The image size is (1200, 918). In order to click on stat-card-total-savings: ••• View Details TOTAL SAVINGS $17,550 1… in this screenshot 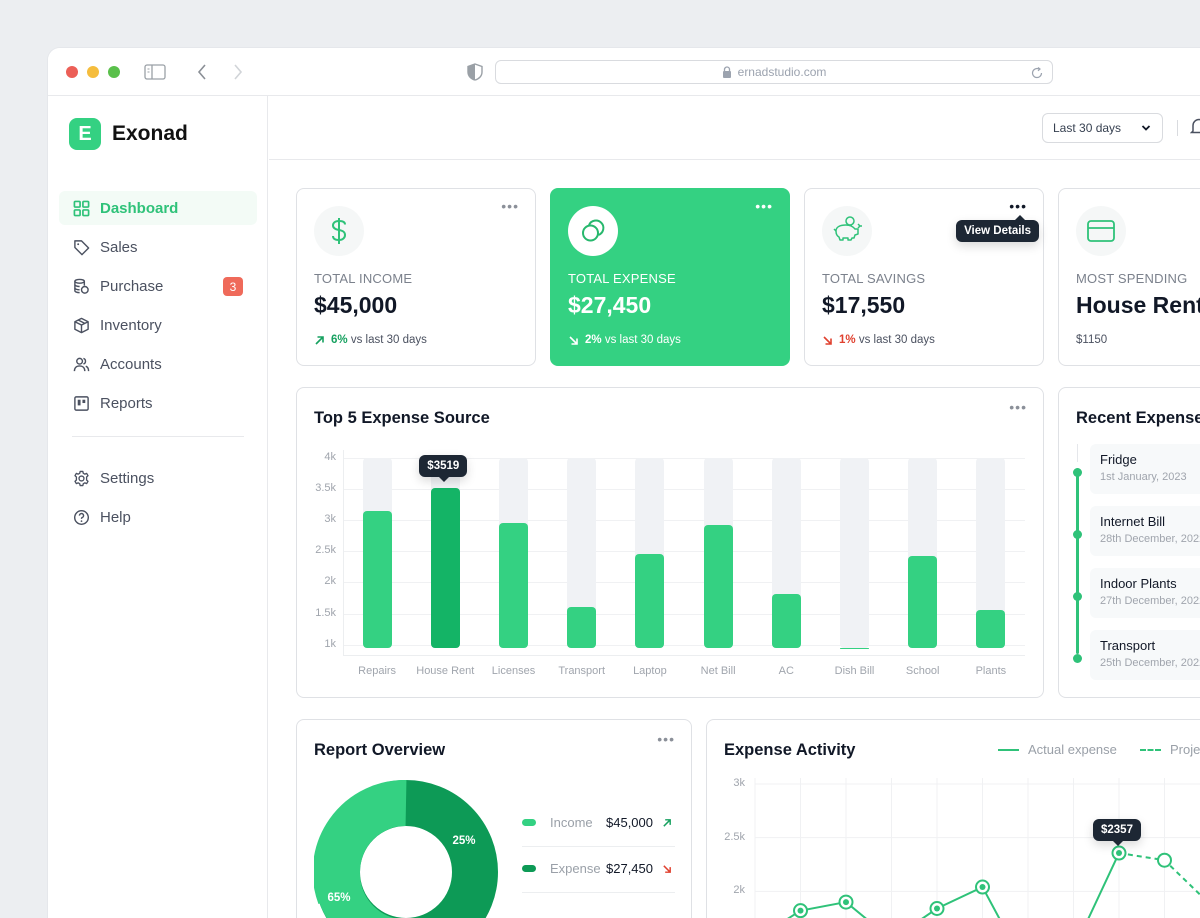, I will do `click(924, 277)`.